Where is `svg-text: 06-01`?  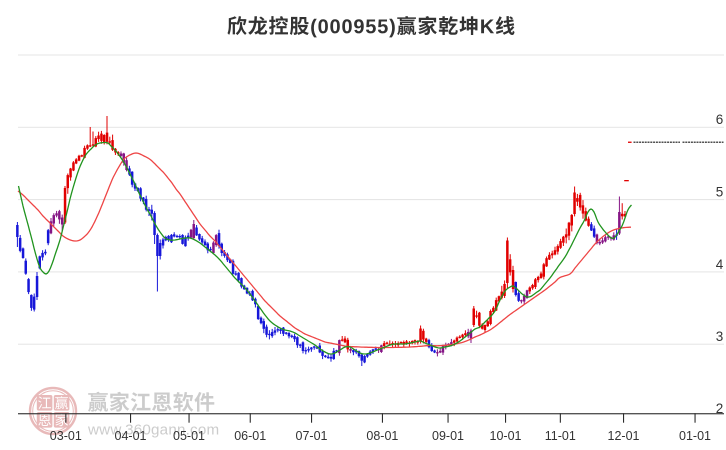 svg-text: 06-01 is located at coordinates (250, 436).